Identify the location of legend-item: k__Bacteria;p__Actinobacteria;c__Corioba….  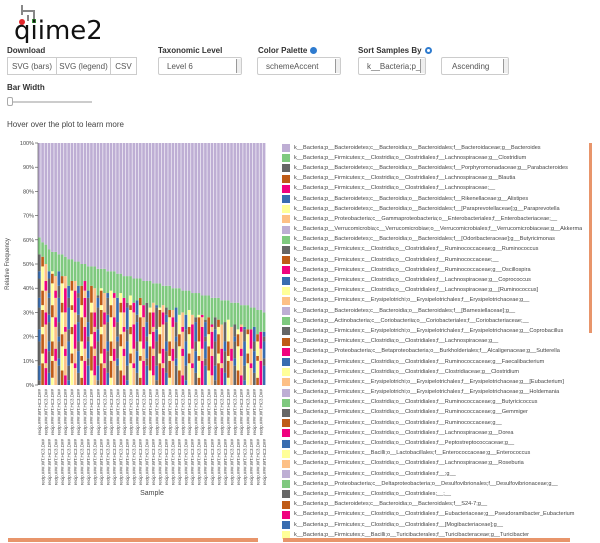
(432, 321).